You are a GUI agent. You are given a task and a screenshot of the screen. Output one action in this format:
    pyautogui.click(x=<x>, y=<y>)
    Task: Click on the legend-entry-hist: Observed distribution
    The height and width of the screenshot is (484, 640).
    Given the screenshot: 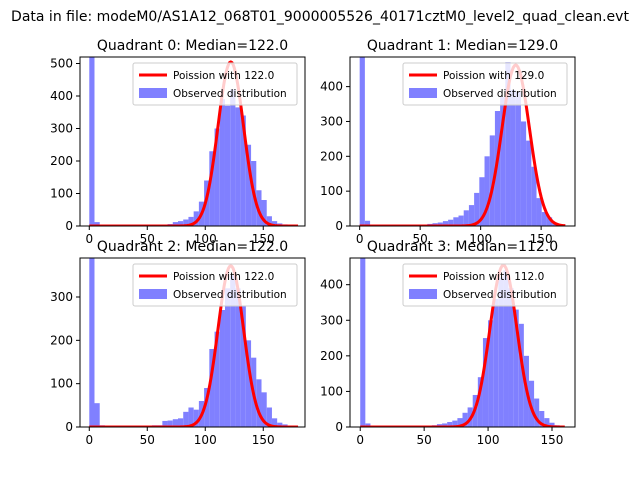 What is the action you would take?
    pyautogui.click(x=230, y=295)
    